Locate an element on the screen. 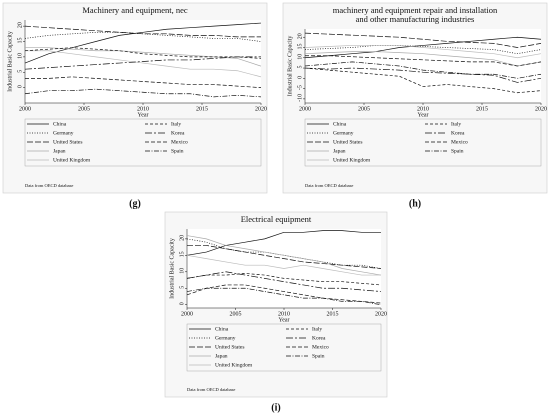  plot-area is located at coordinates (423, 66).